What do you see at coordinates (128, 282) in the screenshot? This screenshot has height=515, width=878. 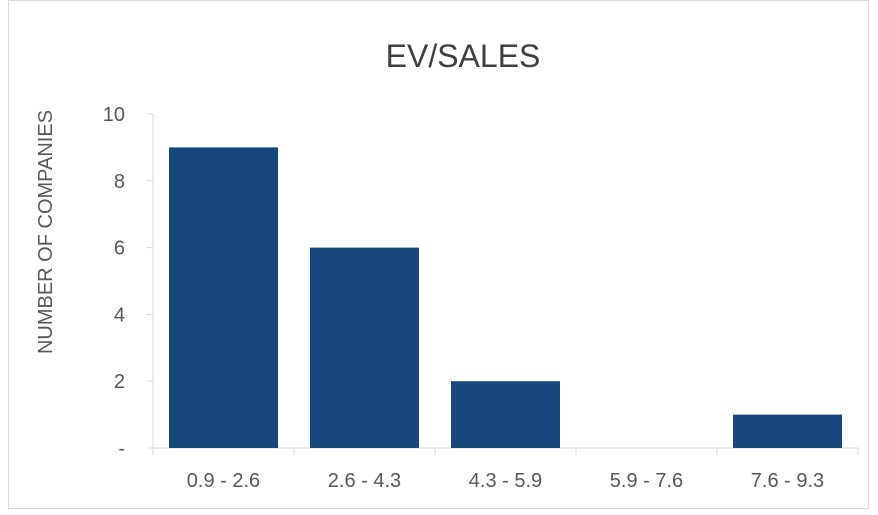 I see `y-axis: - 2 4 6 8 10` at bounding box center [128, 282].